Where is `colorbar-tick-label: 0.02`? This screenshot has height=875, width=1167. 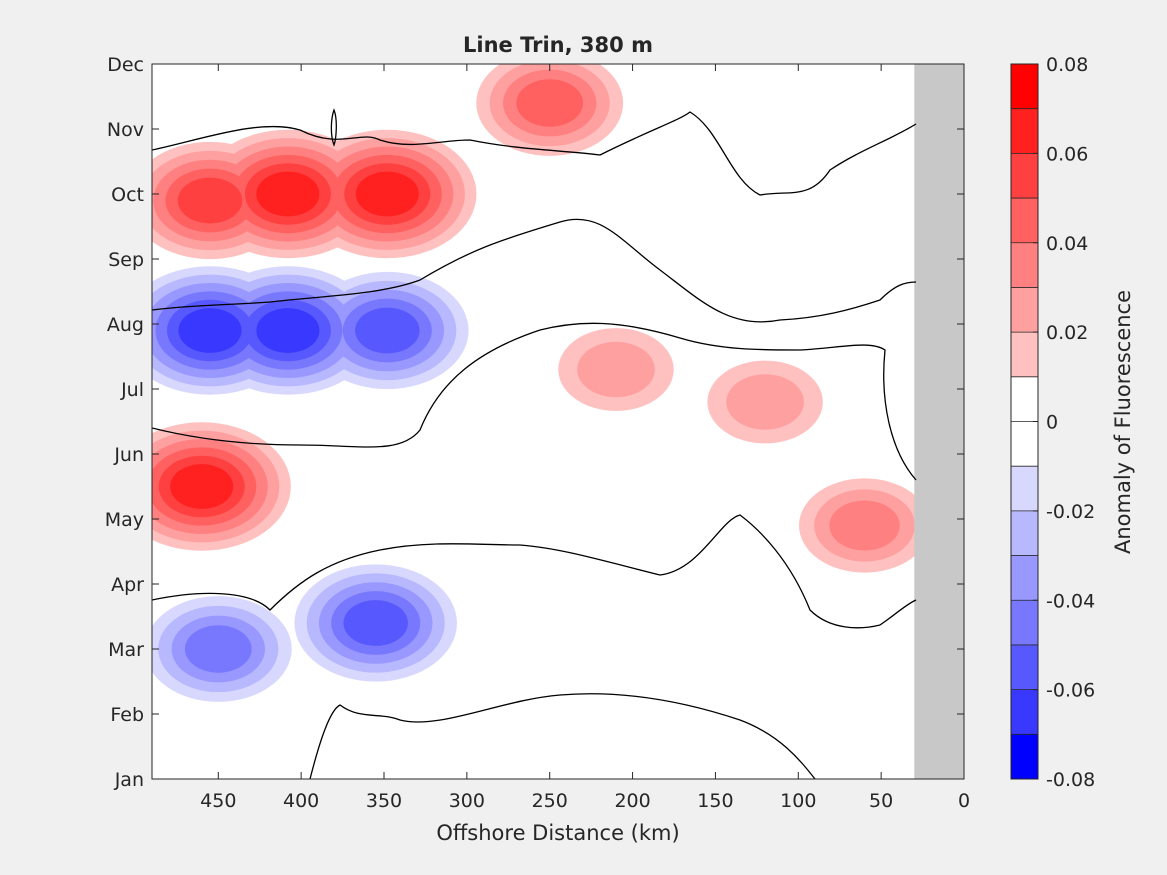 colorbar-tick-label: 0.02 is located at coordinates (1067, 333).